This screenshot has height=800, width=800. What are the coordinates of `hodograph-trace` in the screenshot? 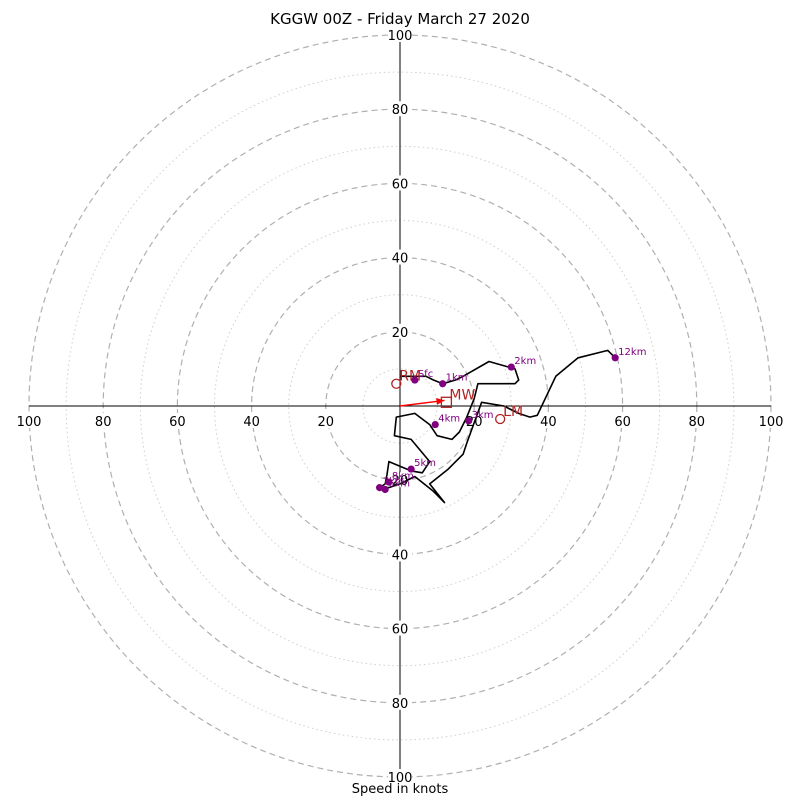 It's located at (497, 426).